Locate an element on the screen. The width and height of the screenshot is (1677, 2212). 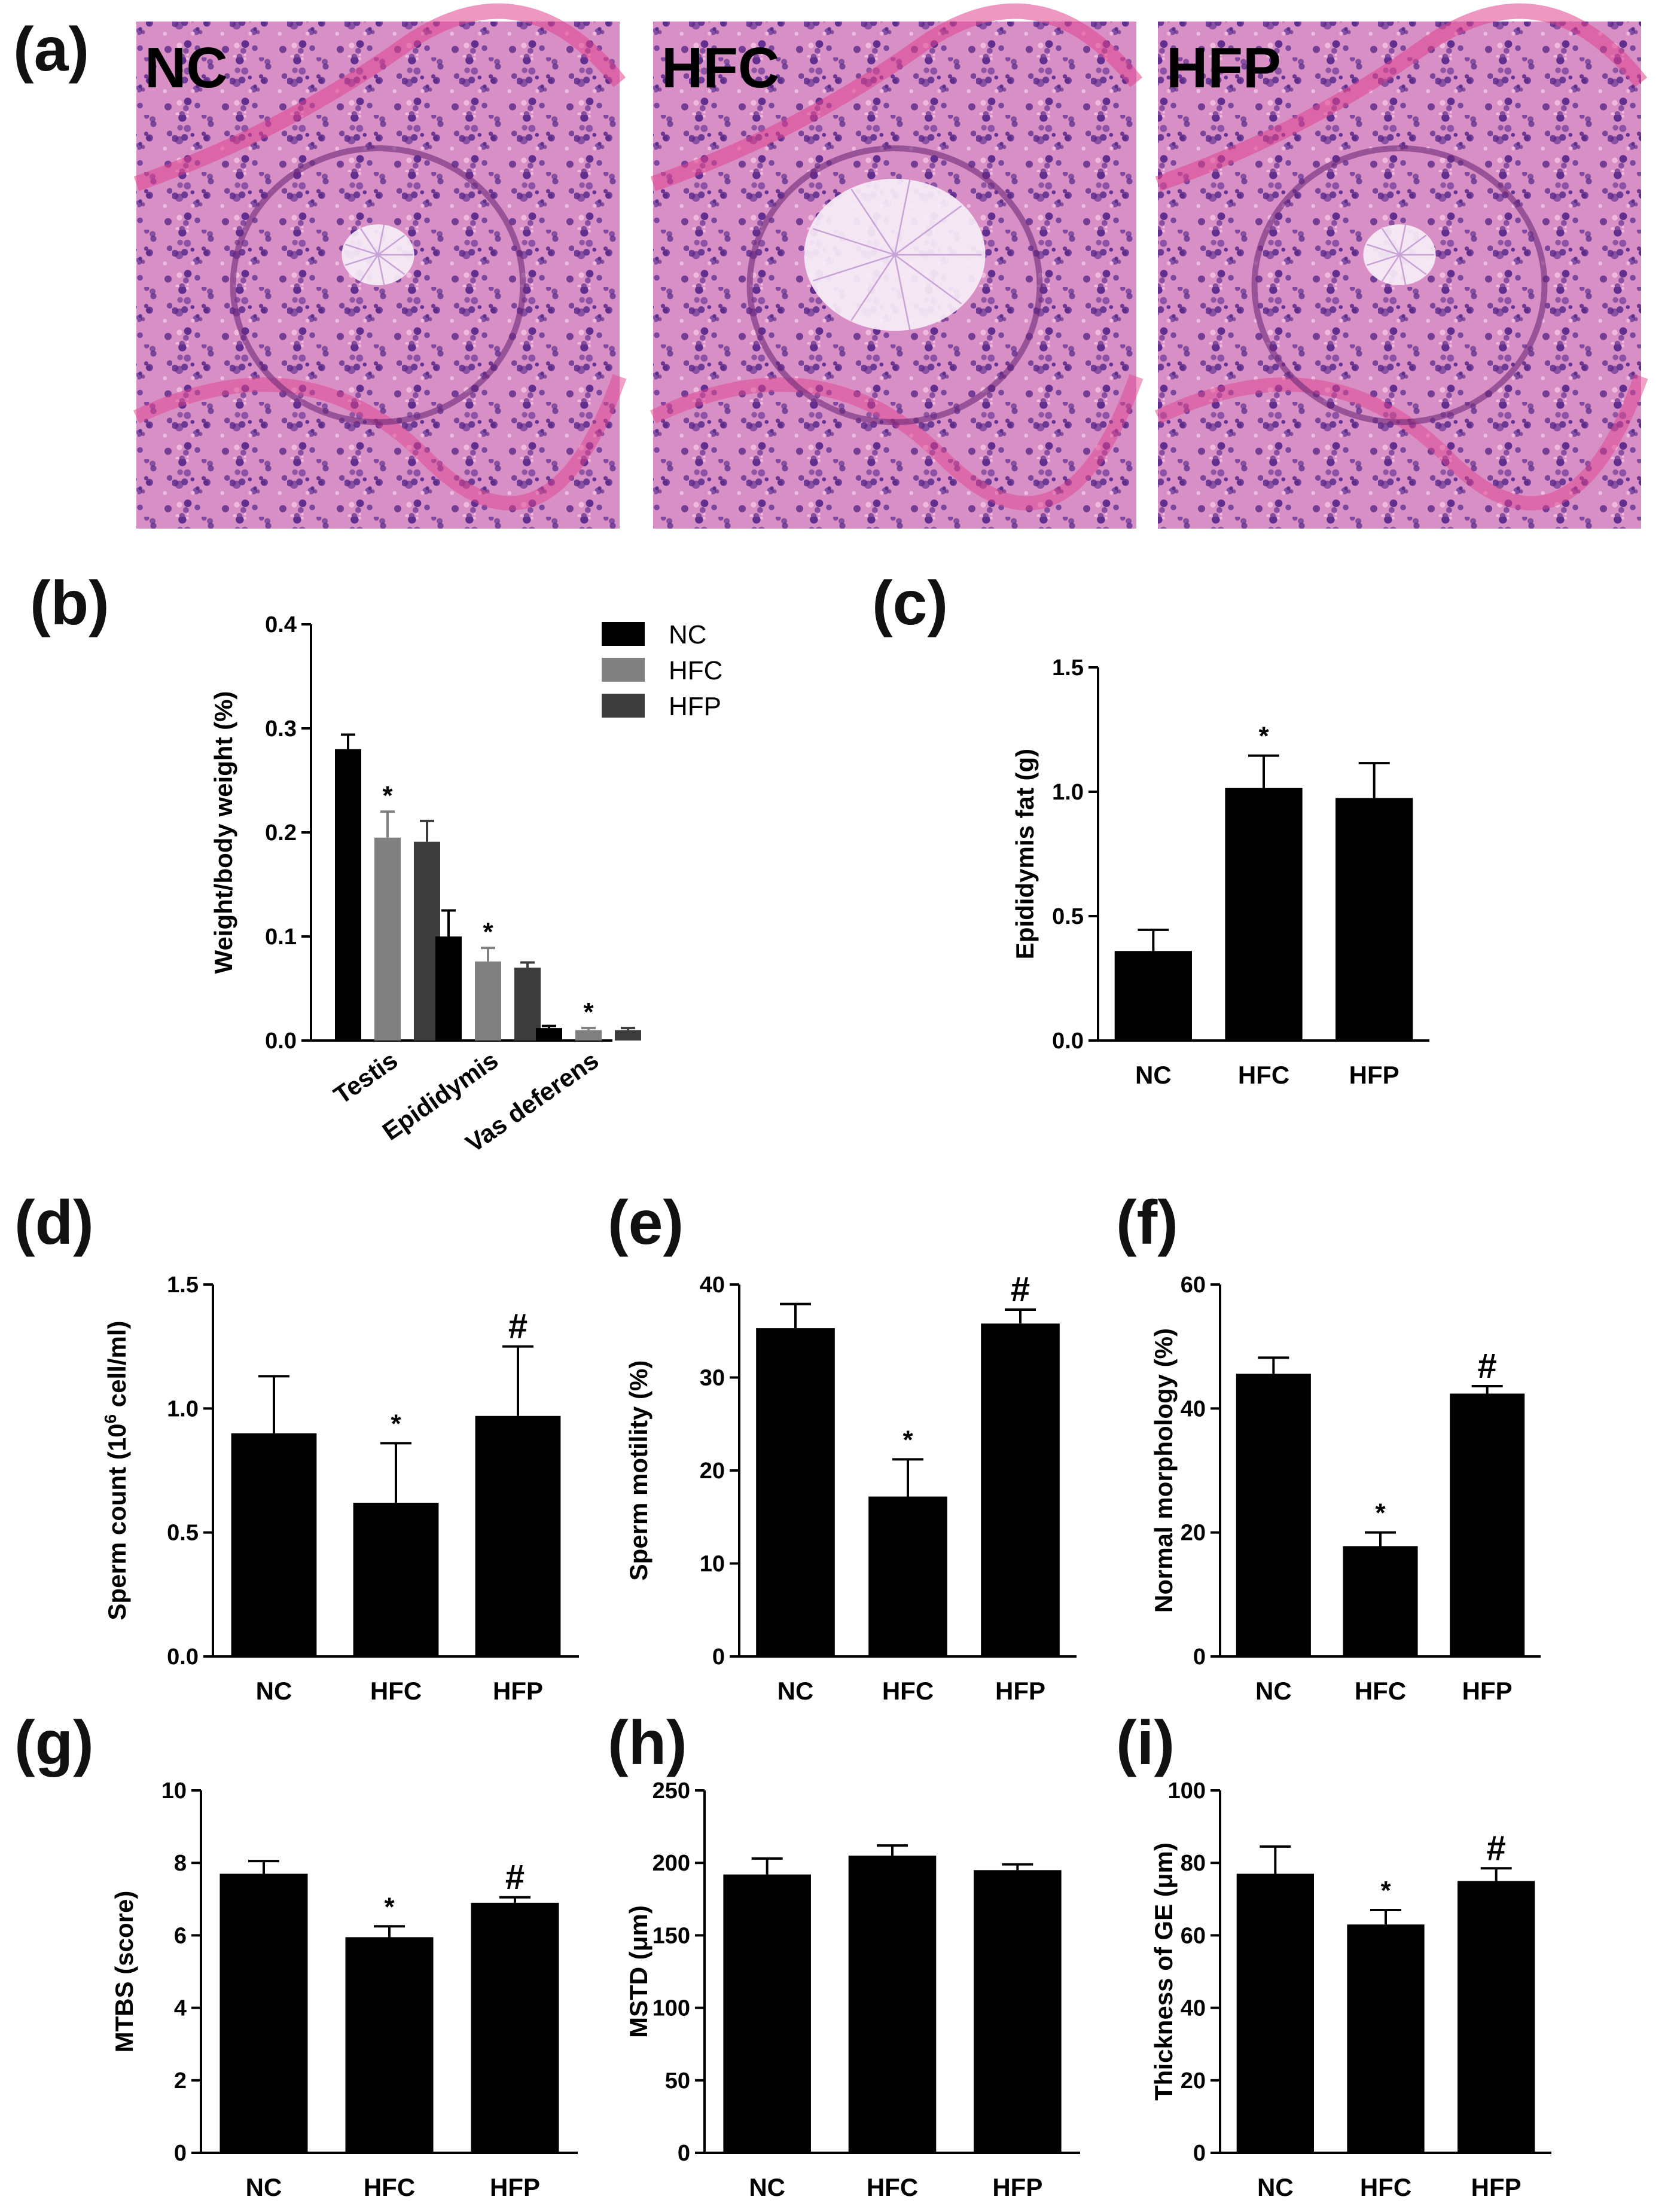
panel-label-c: (c) is located at coordinates (910, 603).